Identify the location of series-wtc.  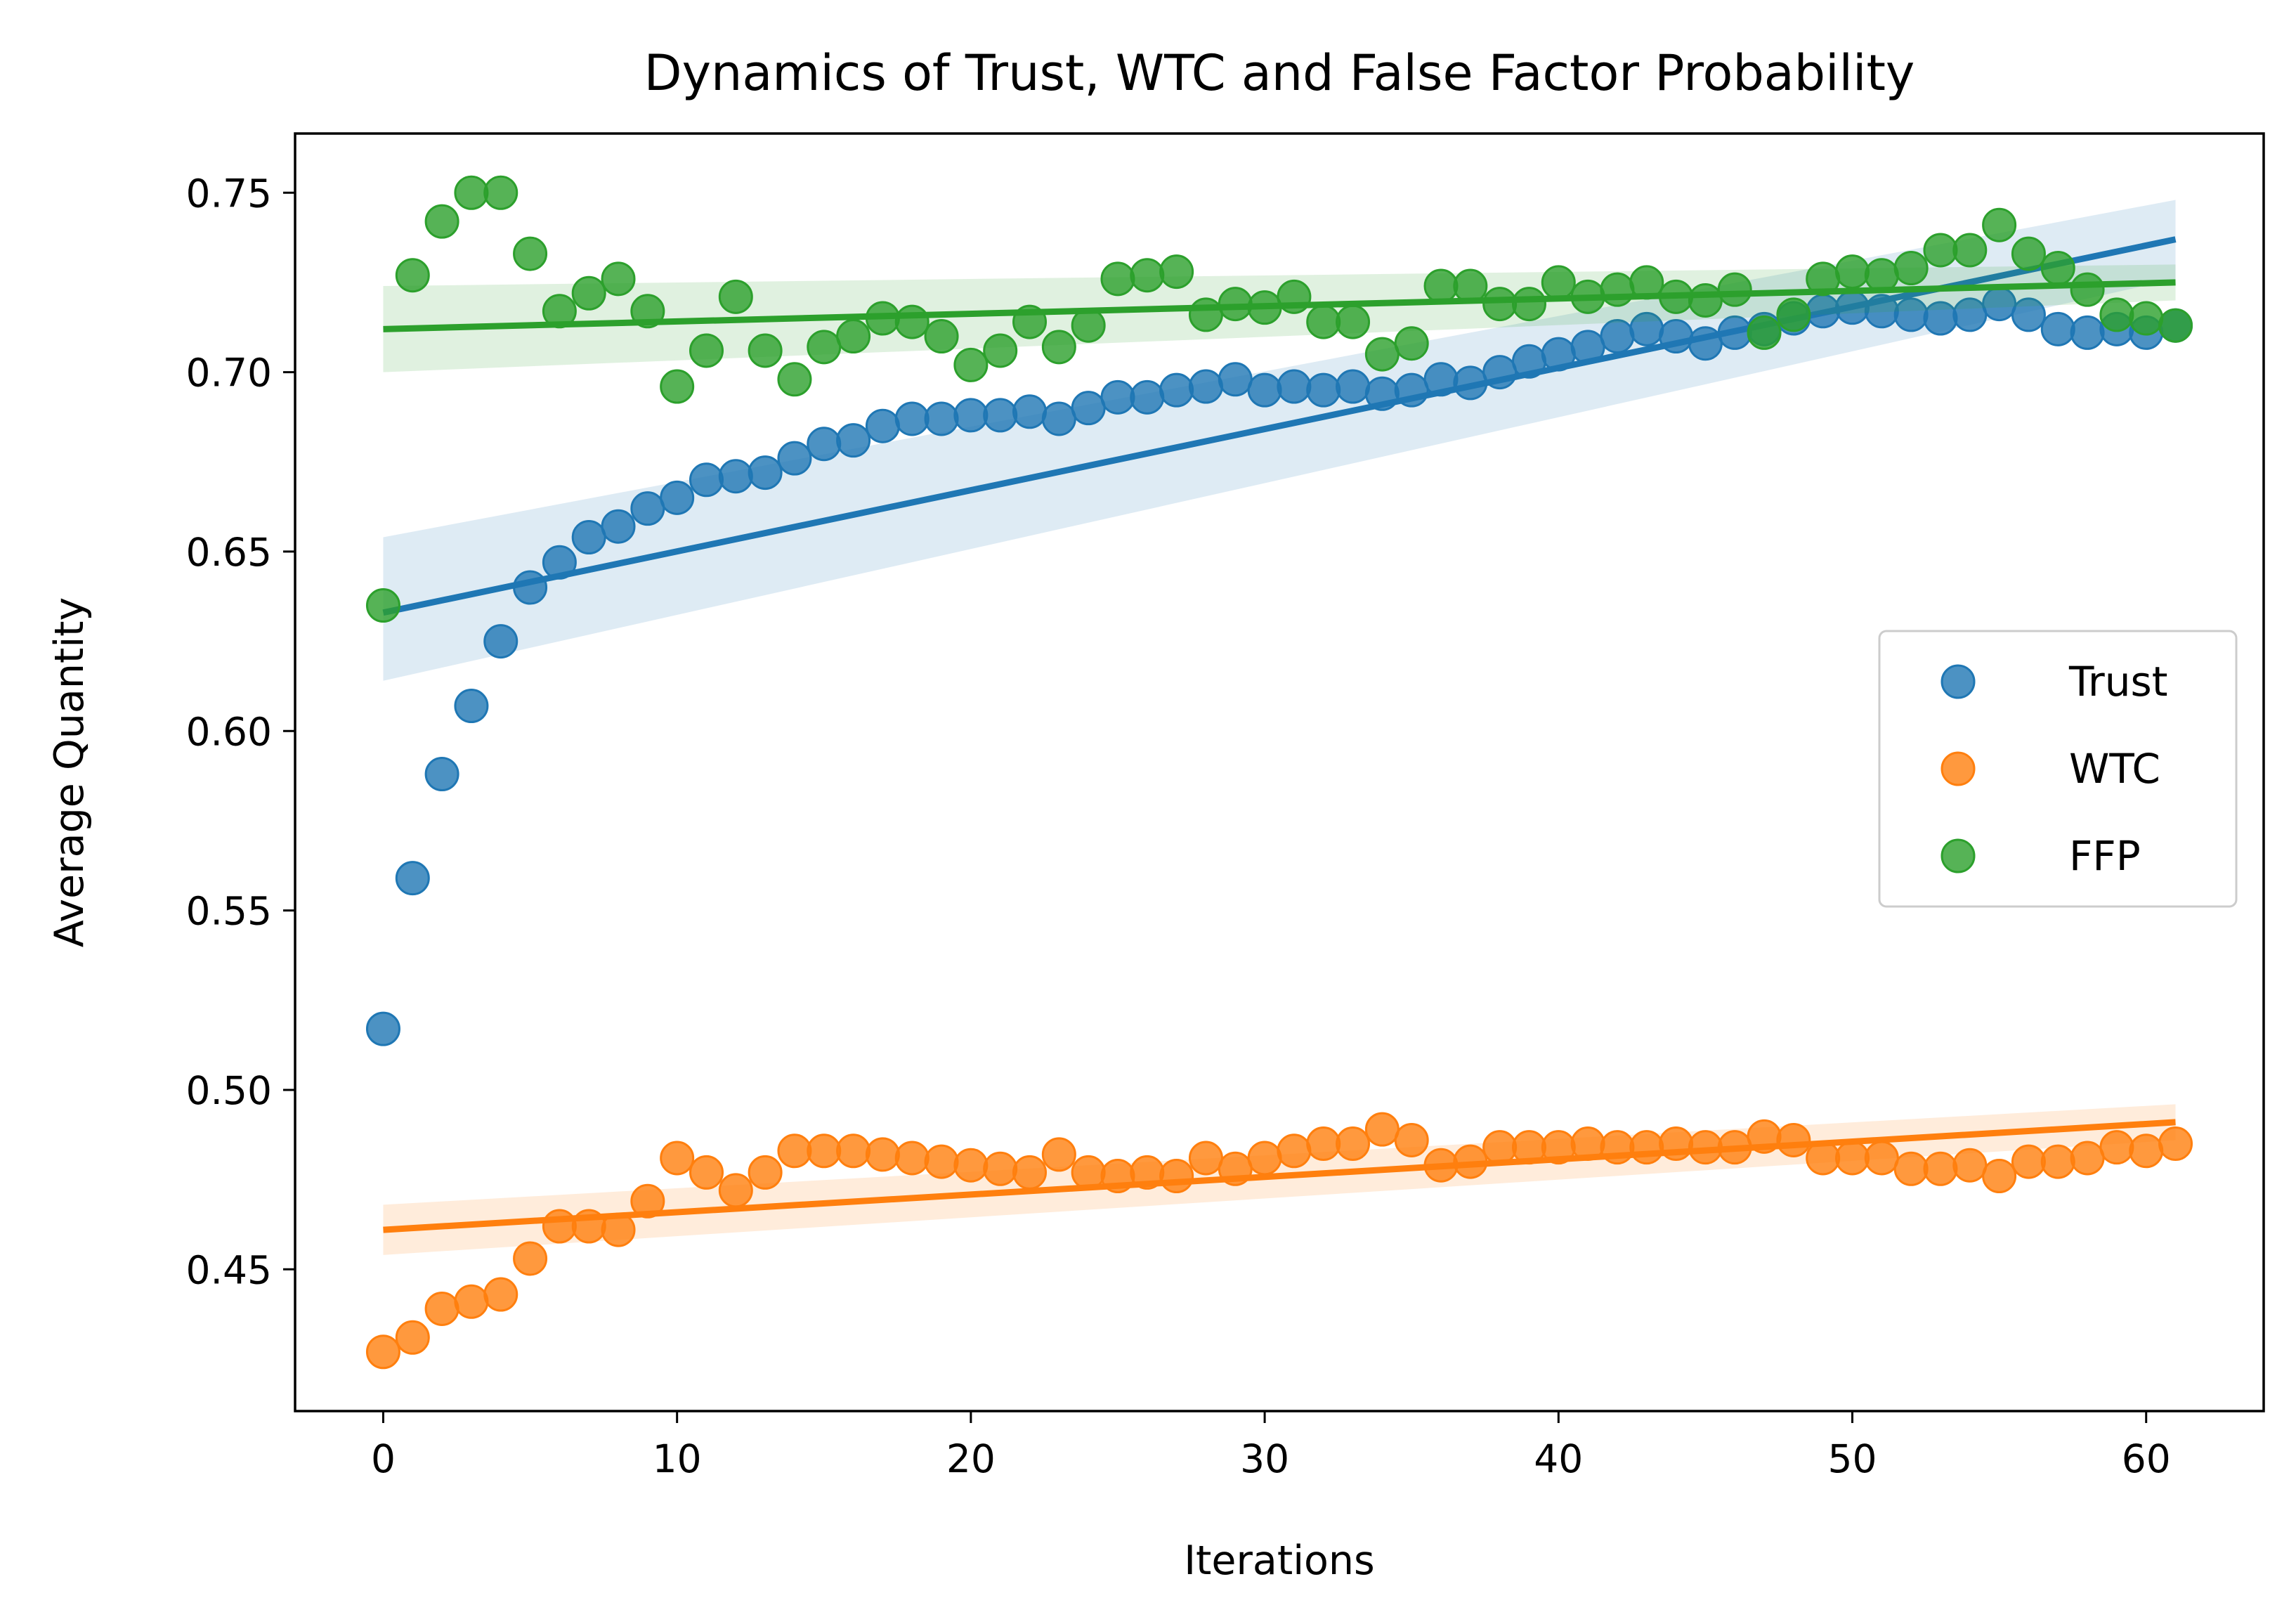
(1279, 1237).